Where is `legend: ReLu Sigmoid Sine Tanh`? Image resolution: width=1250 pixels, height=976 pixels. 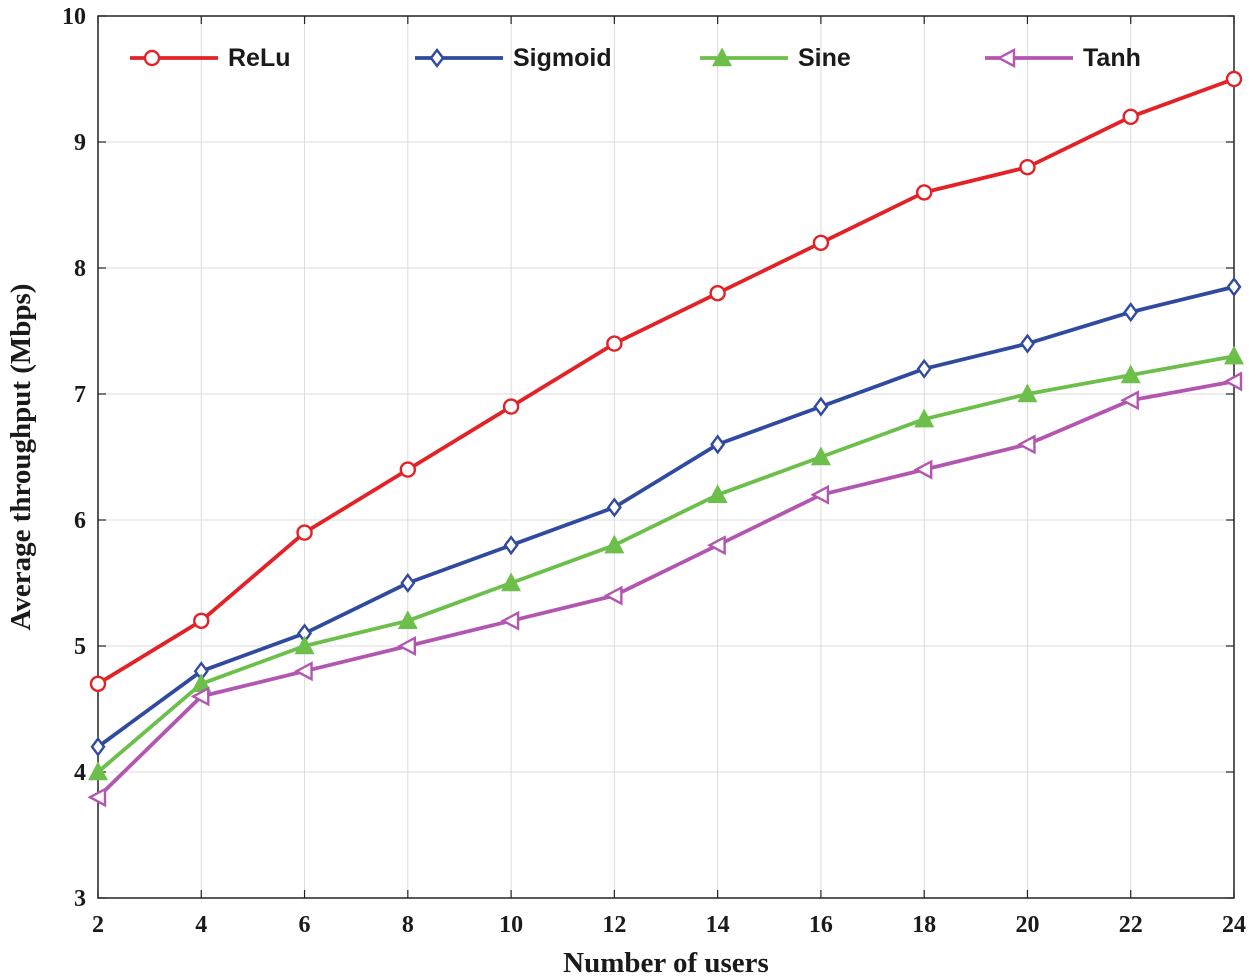 legend: ReLu Sigmoid Sine Tanh is located at coordinates (635, 58).